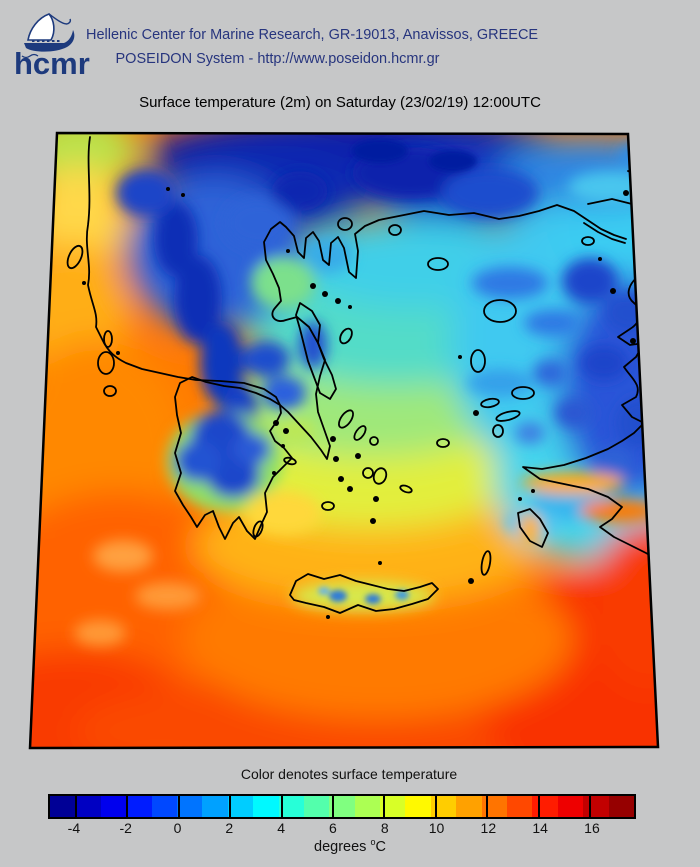  I want to click on hcmr-logo: hcmr, so click(52, 45).